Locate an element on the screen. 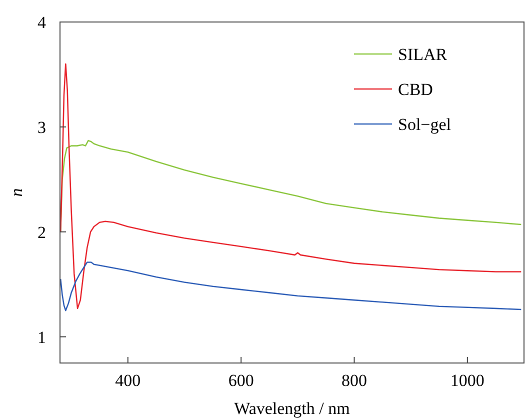  x-axis-title: Wavelength / nm is located at coordinates (292, 408).